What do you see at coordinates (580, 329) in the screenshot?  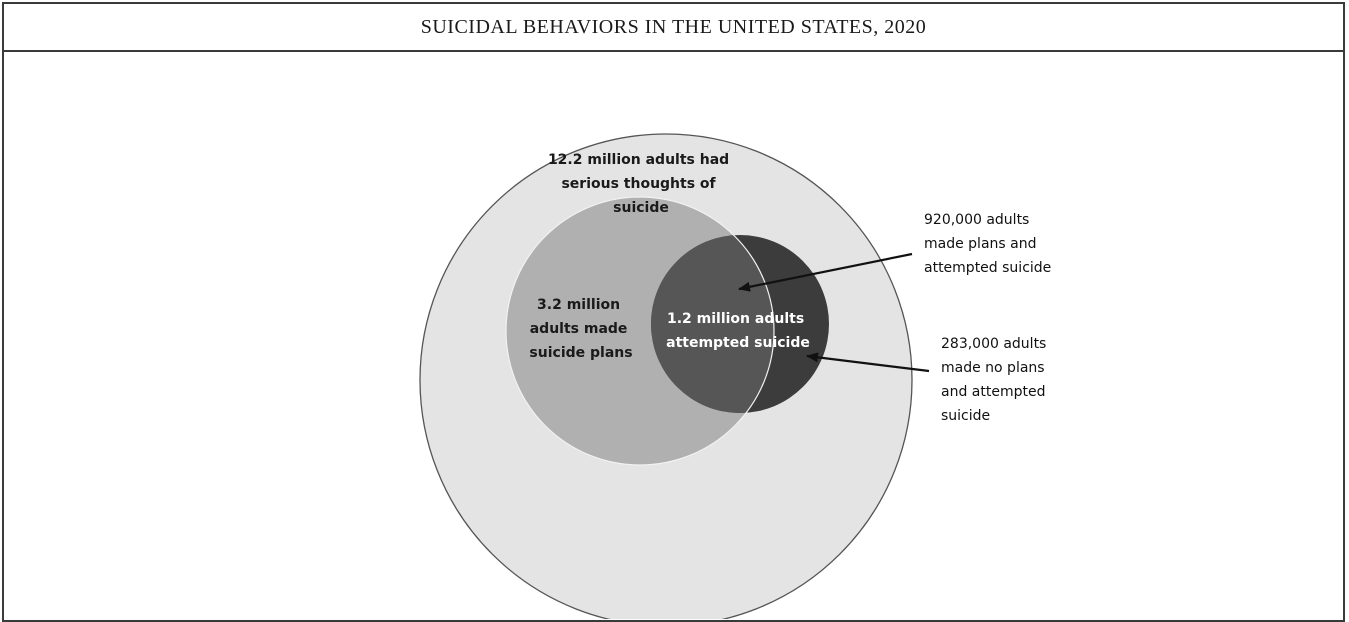 I see `label-suicide-plans: 3.2 million adults made suicide plans` at bounding box center [580, 329].